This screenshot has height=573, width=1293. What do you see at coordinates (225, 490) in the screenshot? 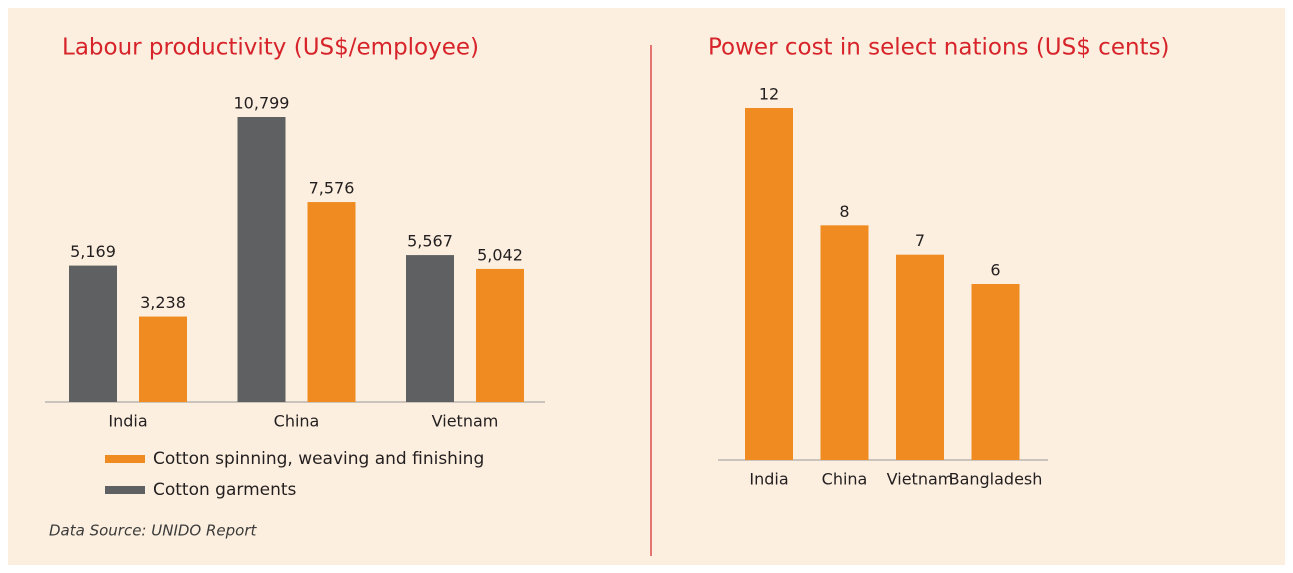
I see `legend-label: Cotton garments` at bounding box center [225, 490].